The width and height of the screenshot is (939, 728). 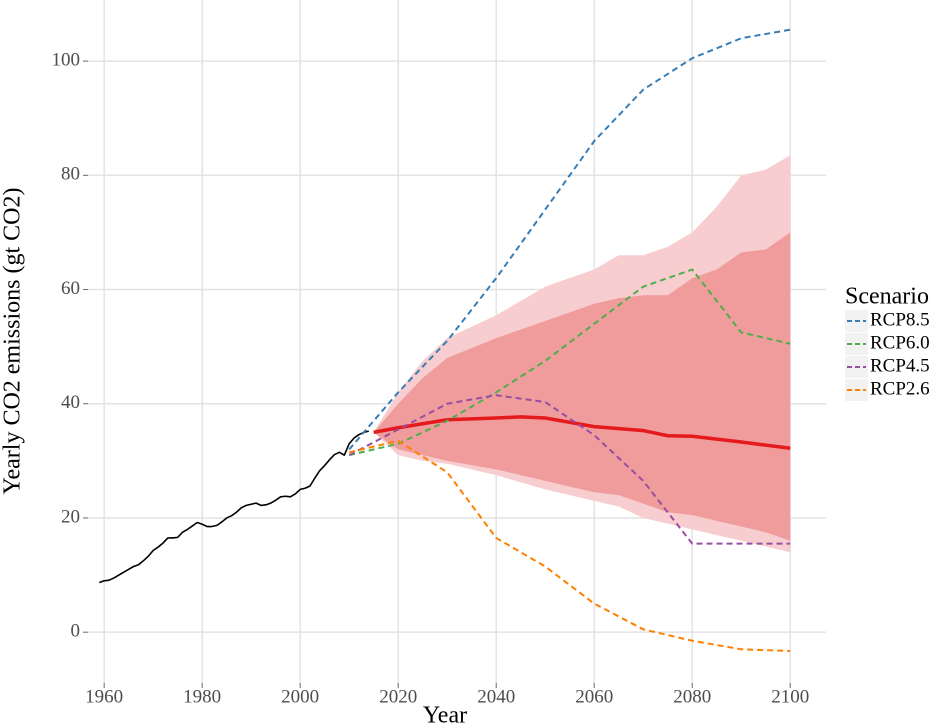 I want to click on legend-label: RCP8.5, so click(x=900, y=319).